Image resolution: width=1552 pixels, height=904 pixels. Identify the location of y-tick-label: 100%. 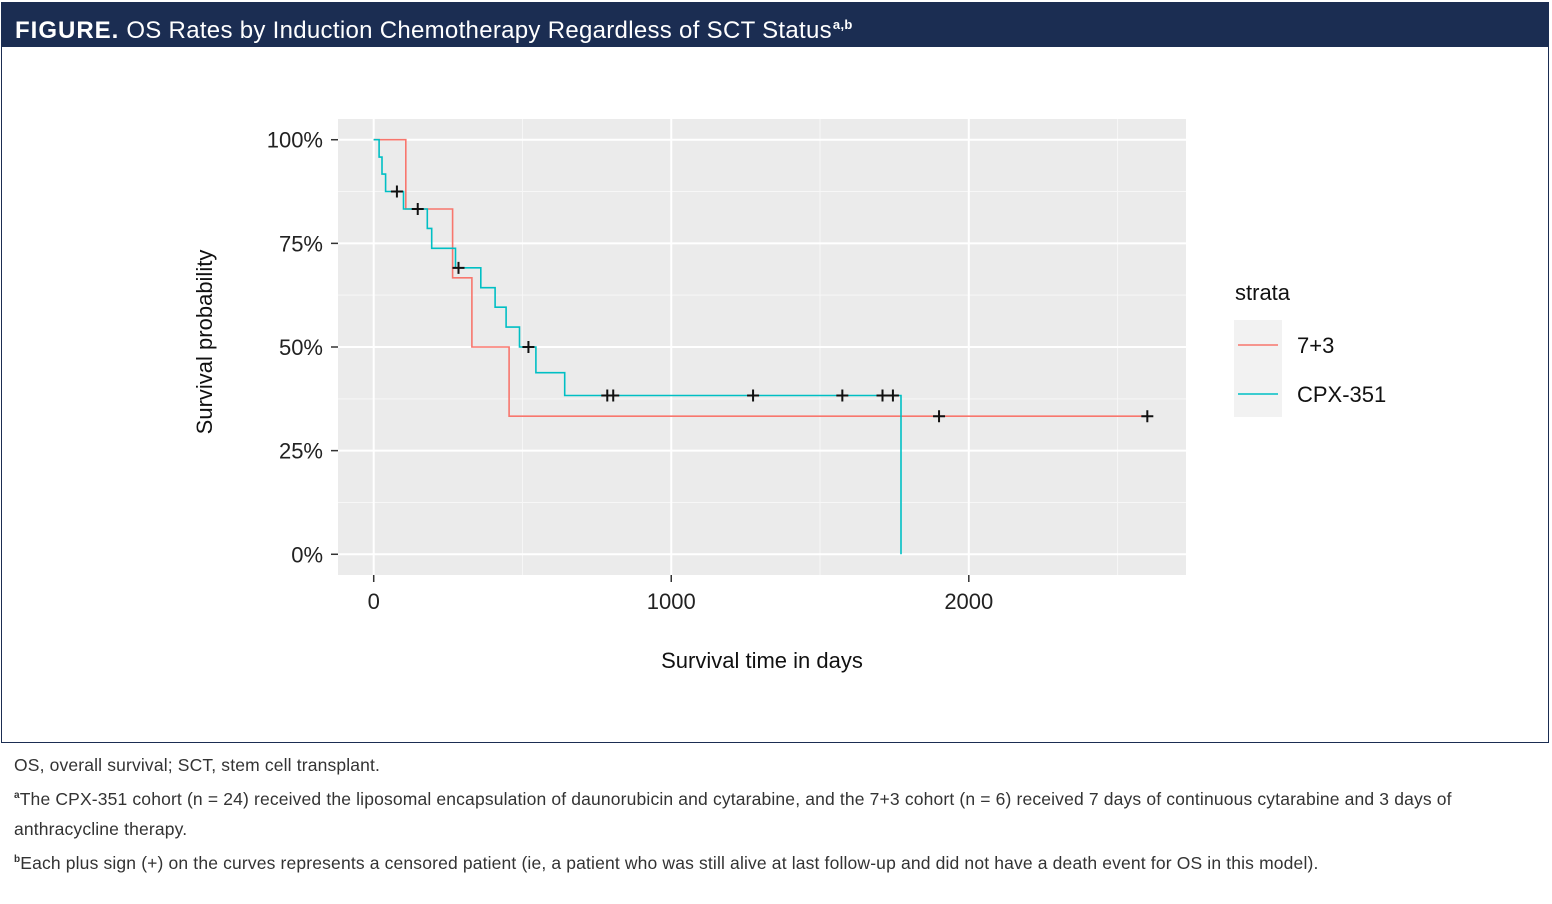
(295, 140).